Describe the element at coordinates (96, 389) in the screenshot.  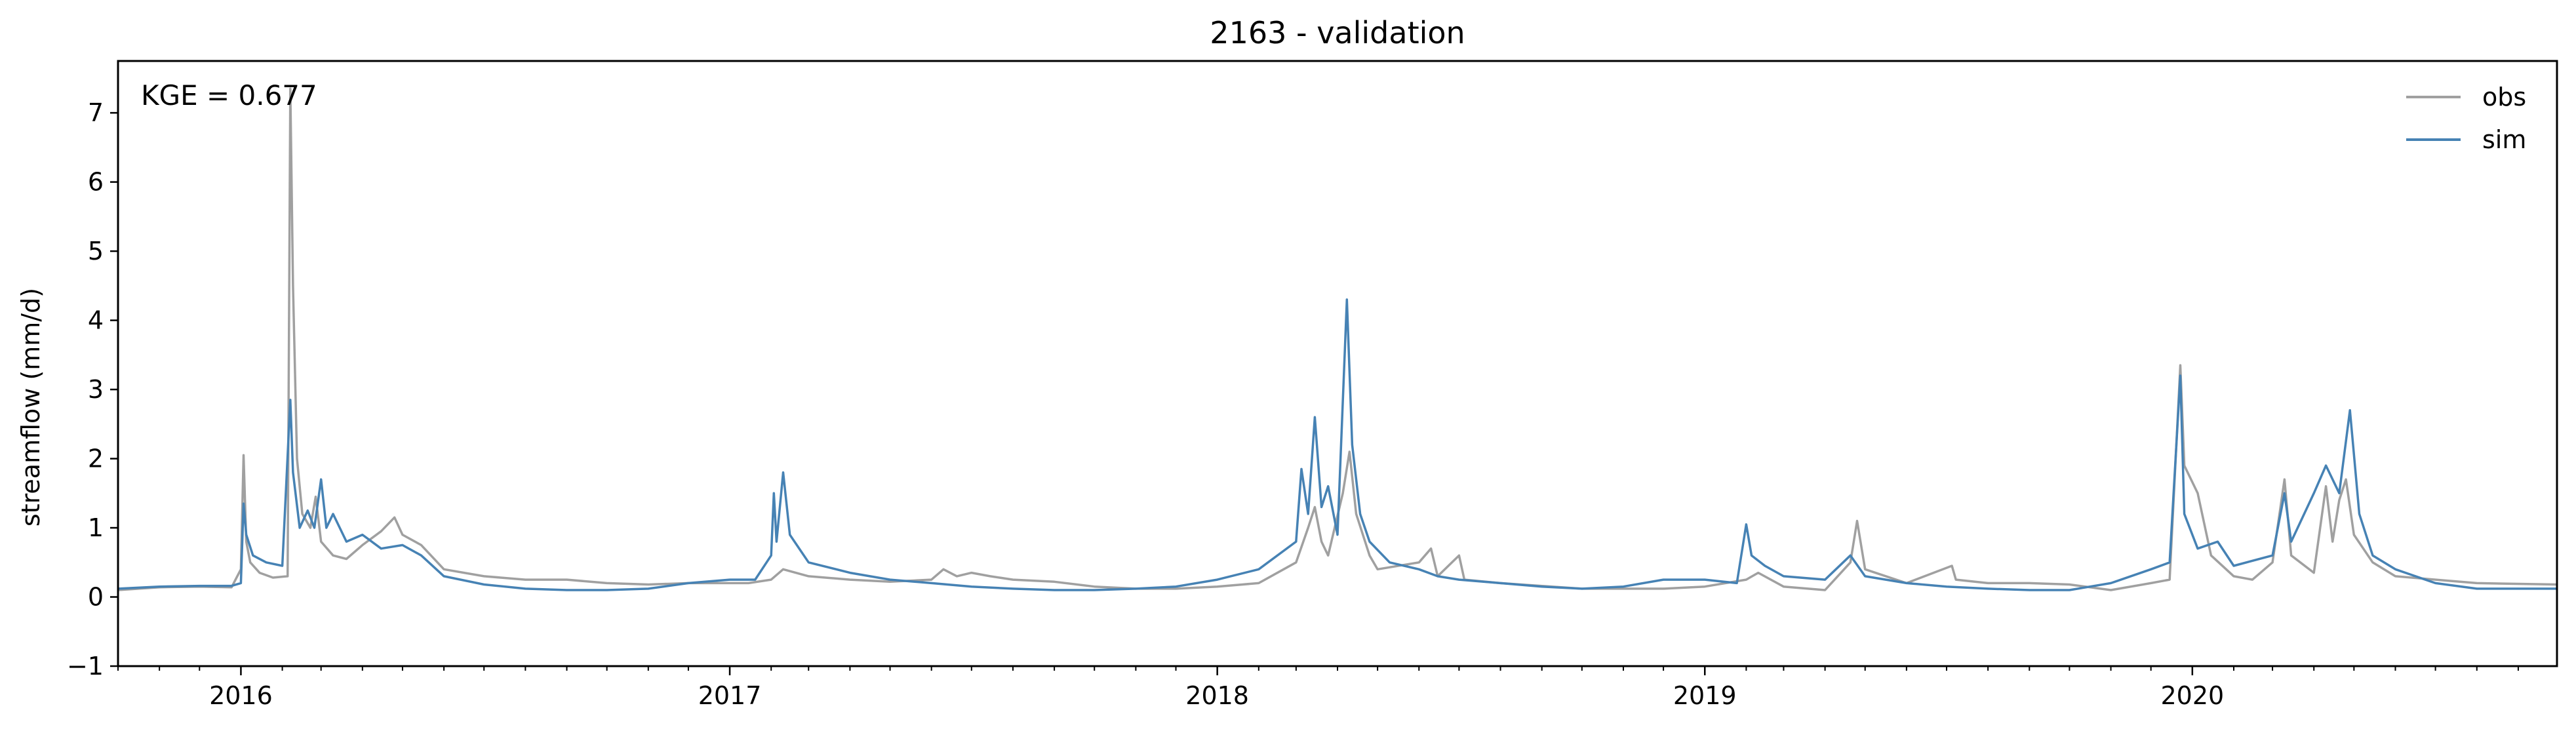
I see `y-tick-label: 3` at that location.